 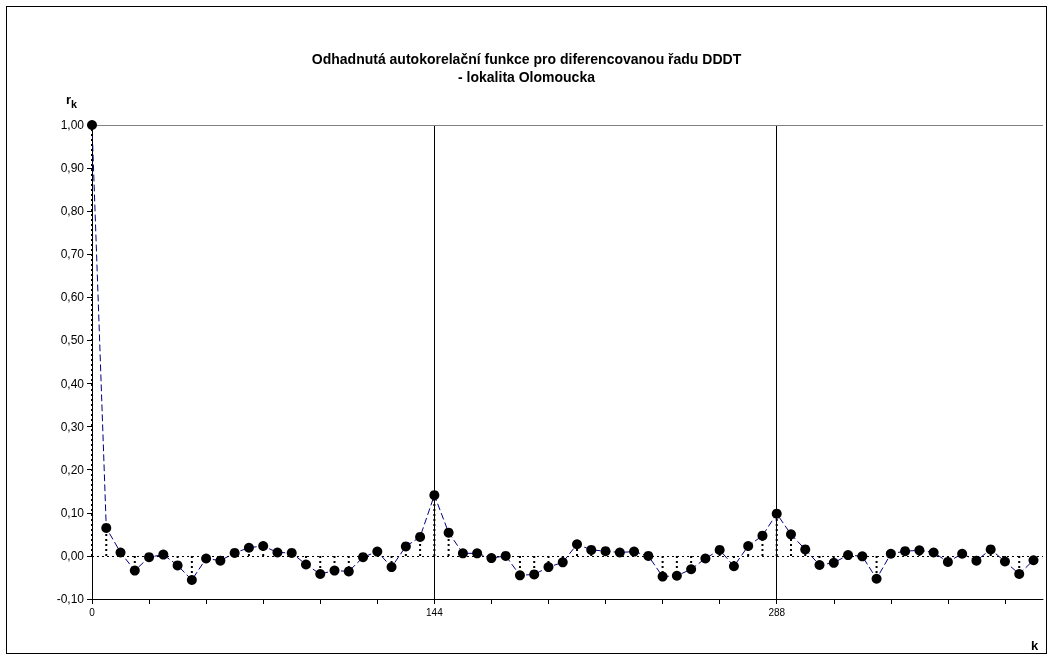 What do you see at coordinates (72, 340) in the screenshot?
I see `y-tick-label: 0,50` at bounding box center [72, 340].